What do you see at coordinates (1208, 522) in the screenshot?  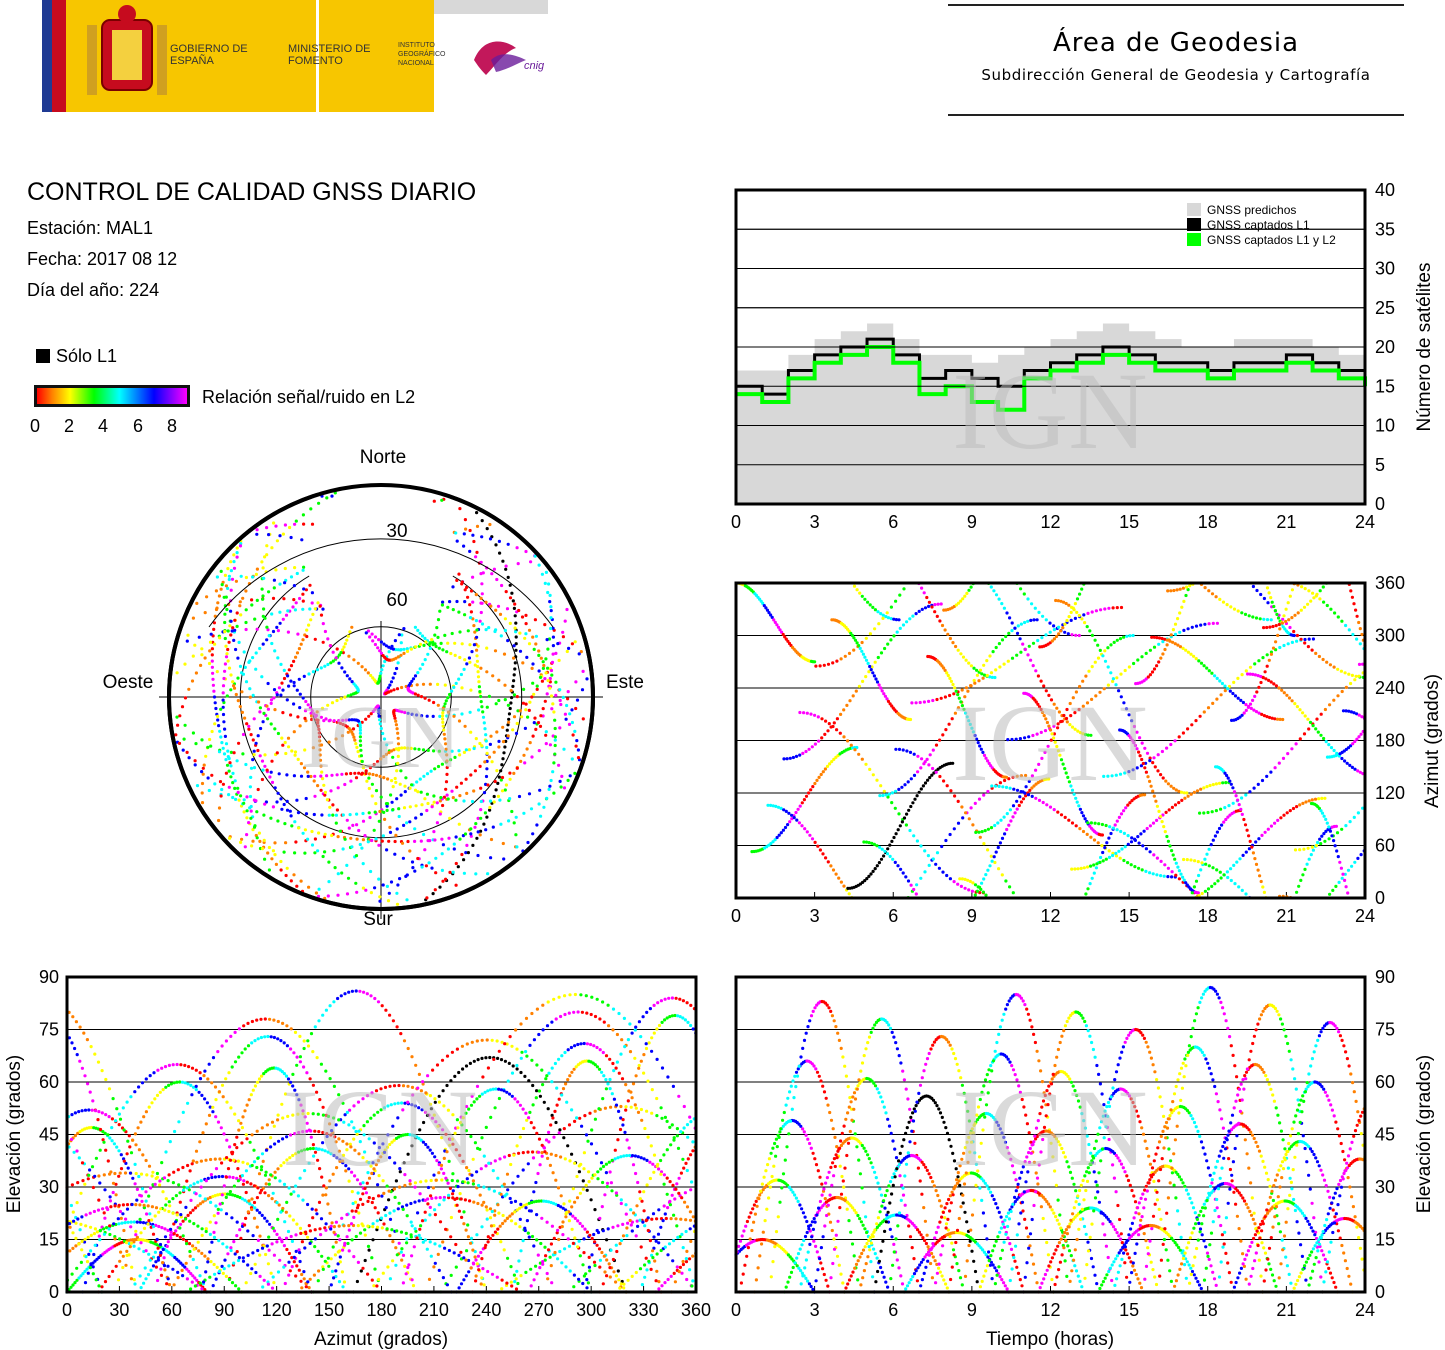 I see `x-tick-label: 18` at bounding box center [1208, 522].